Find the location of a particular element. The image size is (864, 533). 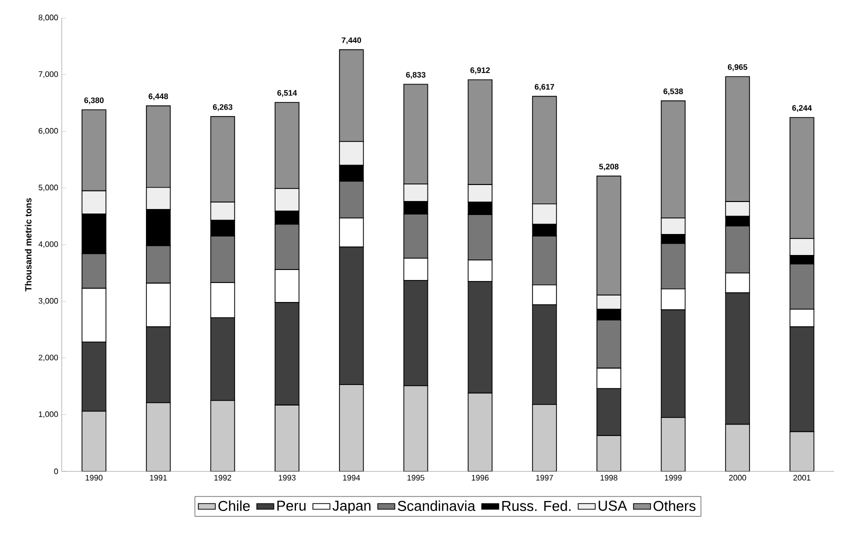

legend-label: Japan is located at coordinates (351, 507).